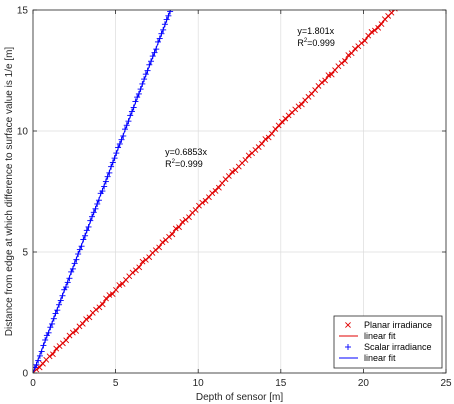 The width and height of the screenshot is (454, 404). What do you see at coordinates (23, 132) in the screenshot?
I see `y-tick-label: 10` at bounding box center [23, 132].